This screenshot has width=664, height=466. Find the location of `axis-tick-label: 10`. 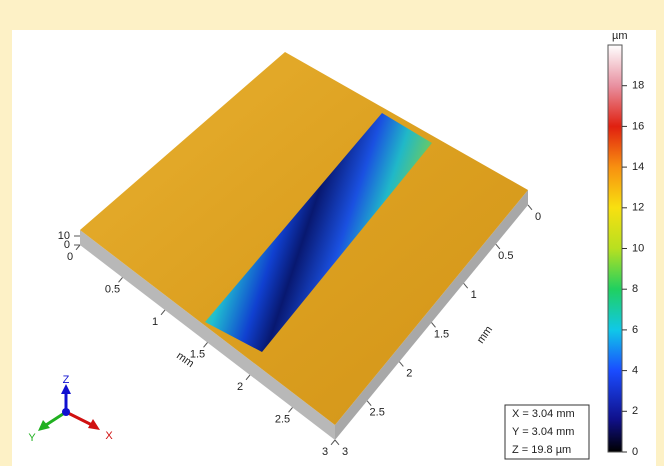

axis-tick-label: 10 is located at coordinates (64, 236).